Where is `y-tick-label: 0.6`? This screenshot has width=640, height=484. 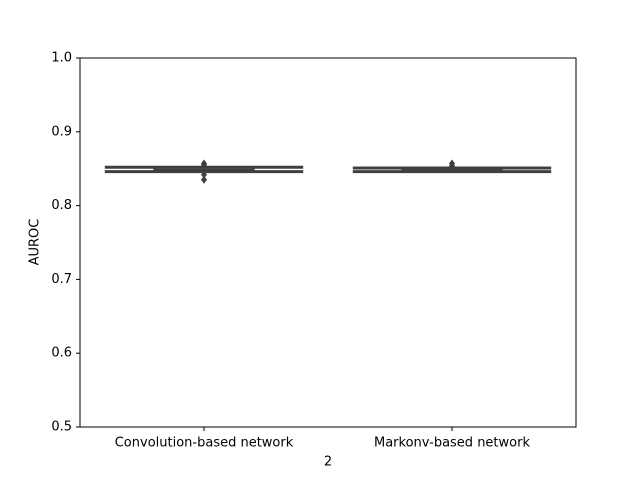 y-tick-label: 0.6 is located at coordinates (61, 353).